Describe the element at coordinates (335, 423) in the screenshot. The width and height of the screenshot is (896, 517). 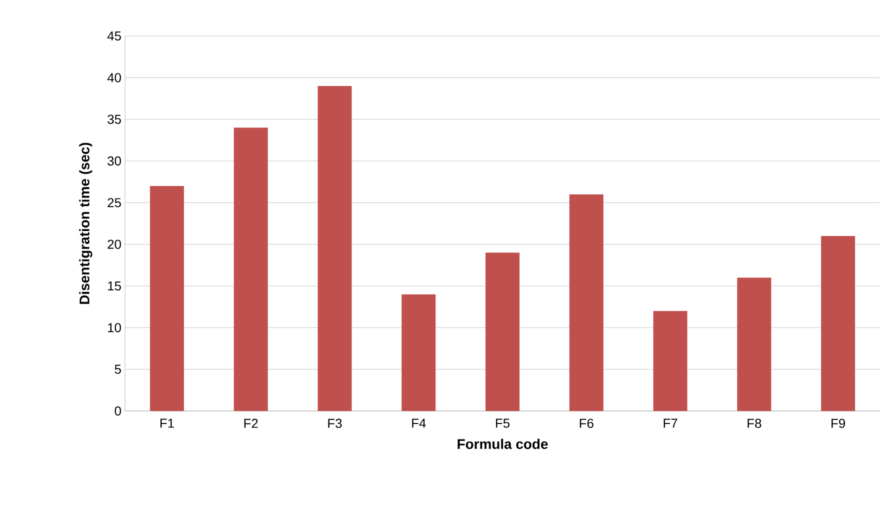
I see `x-tick-label: F3` at that location.